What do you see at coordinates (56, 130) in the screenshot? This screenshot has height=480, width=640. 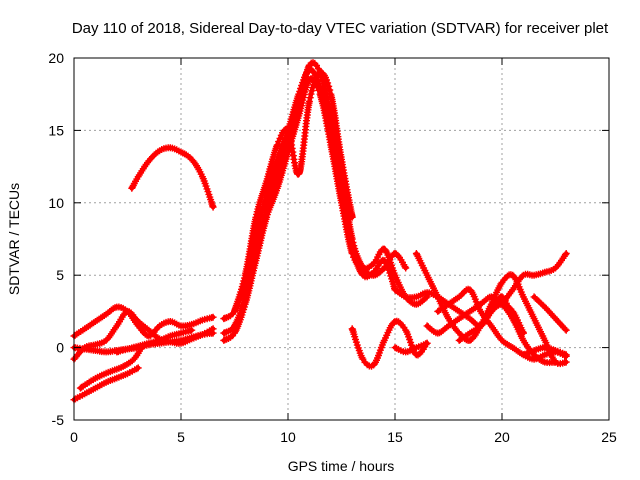 I see `y-tick-label: 15` at bounding box center [56, 130].